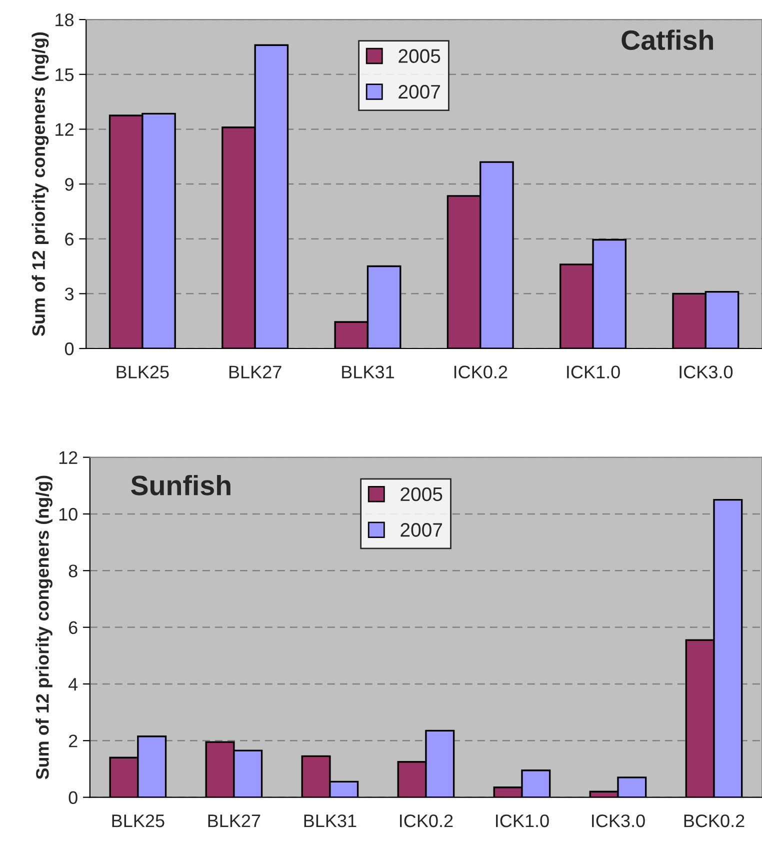  Describe the element at coordinates (65, 19) in the screenshot. I see `y-tick-label: 18` at that location.